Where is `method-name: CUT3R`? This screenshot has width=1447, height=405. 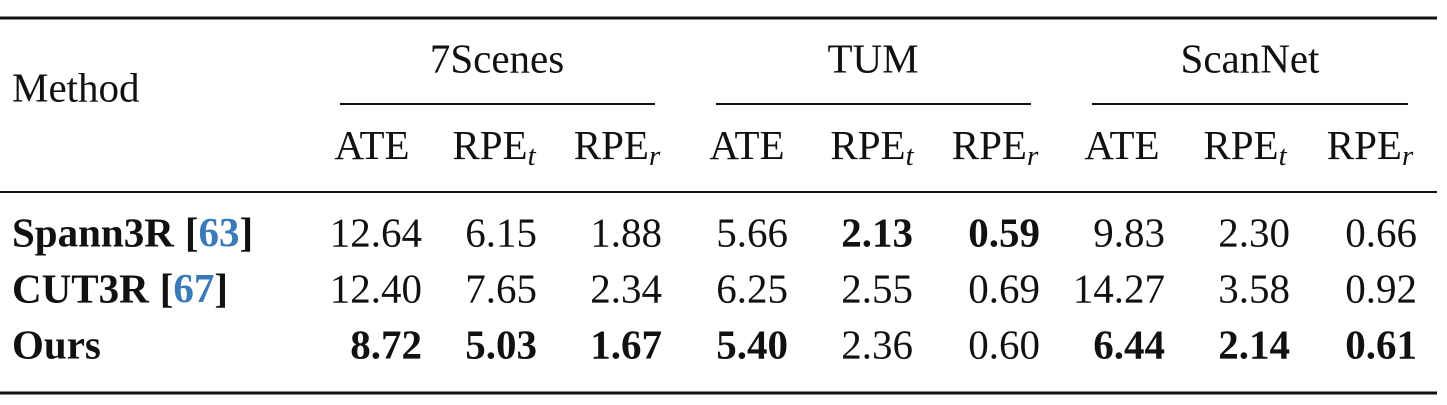 method-name: CUT3R is located at coordinates (80, 288).